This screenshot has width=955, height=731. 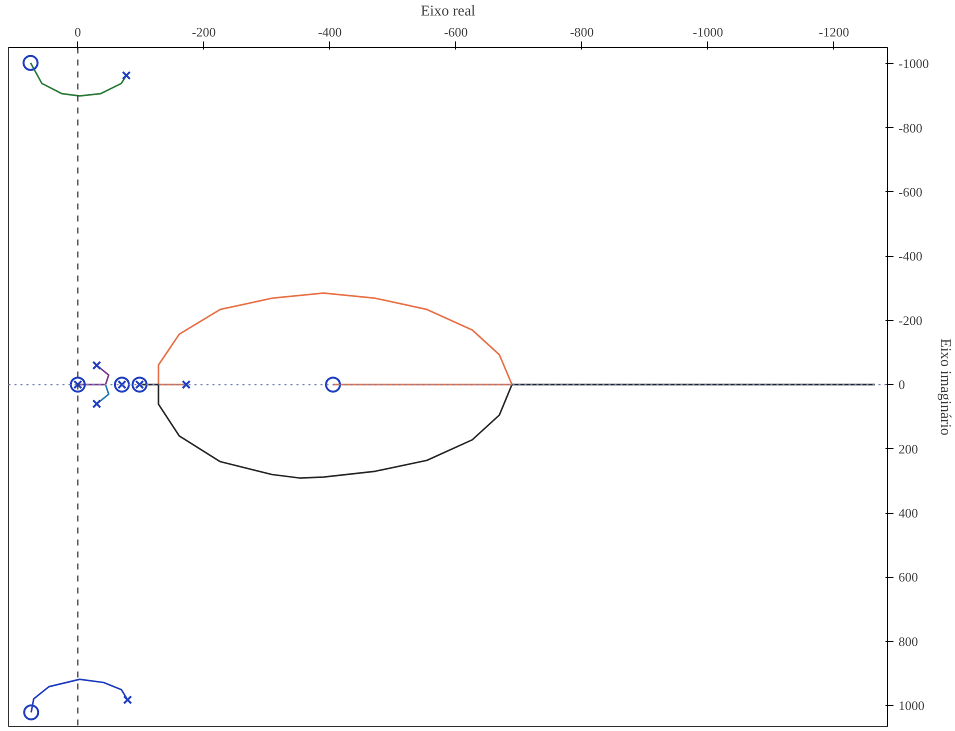 What do you see at coordinates (910, 320) in the screenshot?
I see `y-tick-label: -200` at bounding box center [910, 320].